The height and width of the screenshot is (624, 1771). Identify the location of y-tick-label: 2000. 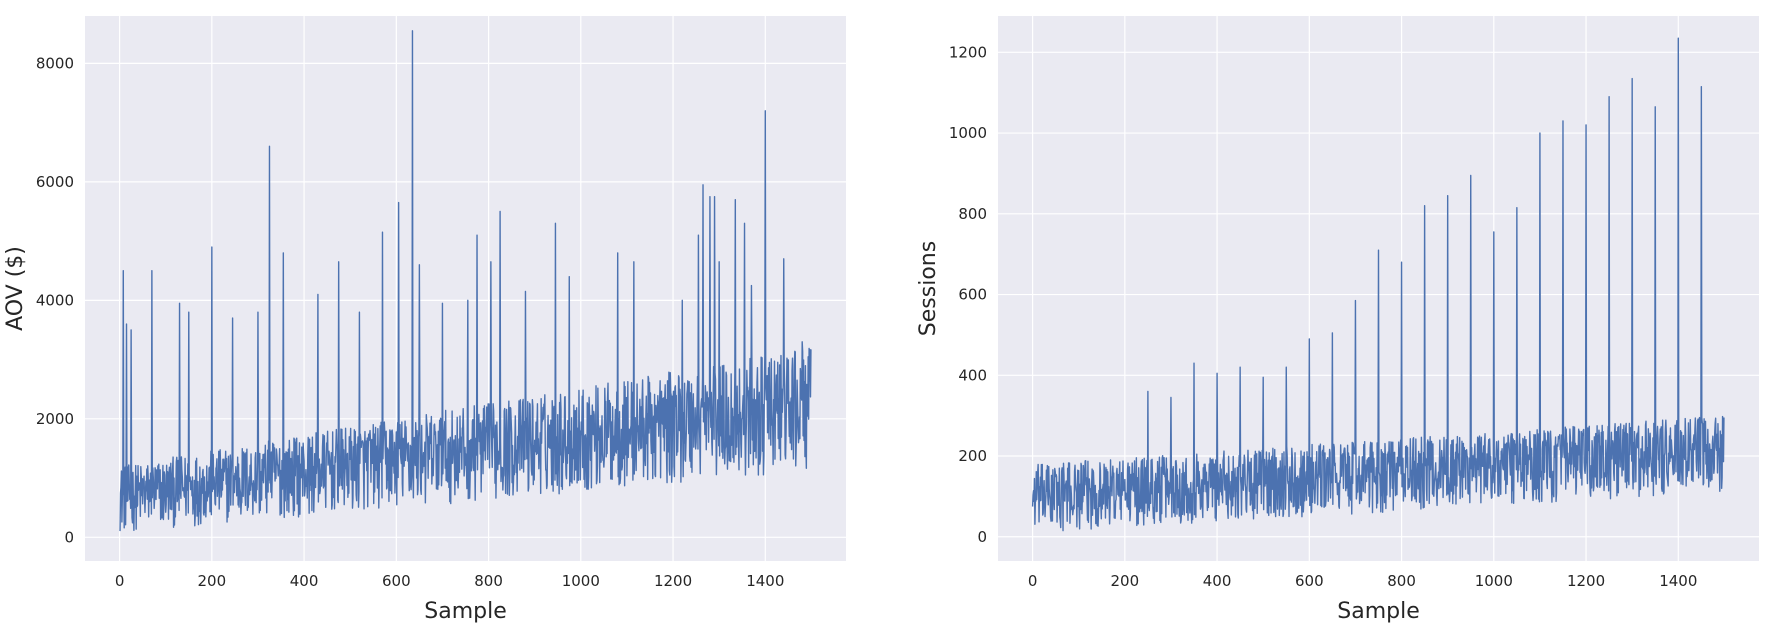
(55, 419).